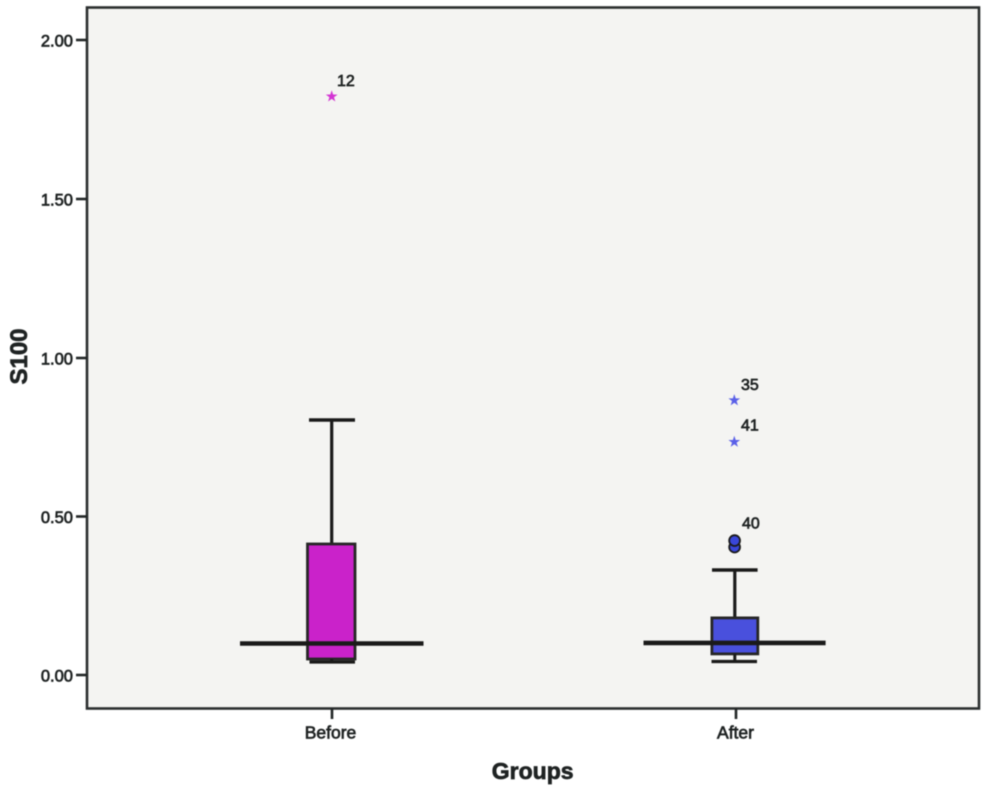 This screenshot has height=790, width=988. I want to click on svg-text: Groups, so click(533, 771).